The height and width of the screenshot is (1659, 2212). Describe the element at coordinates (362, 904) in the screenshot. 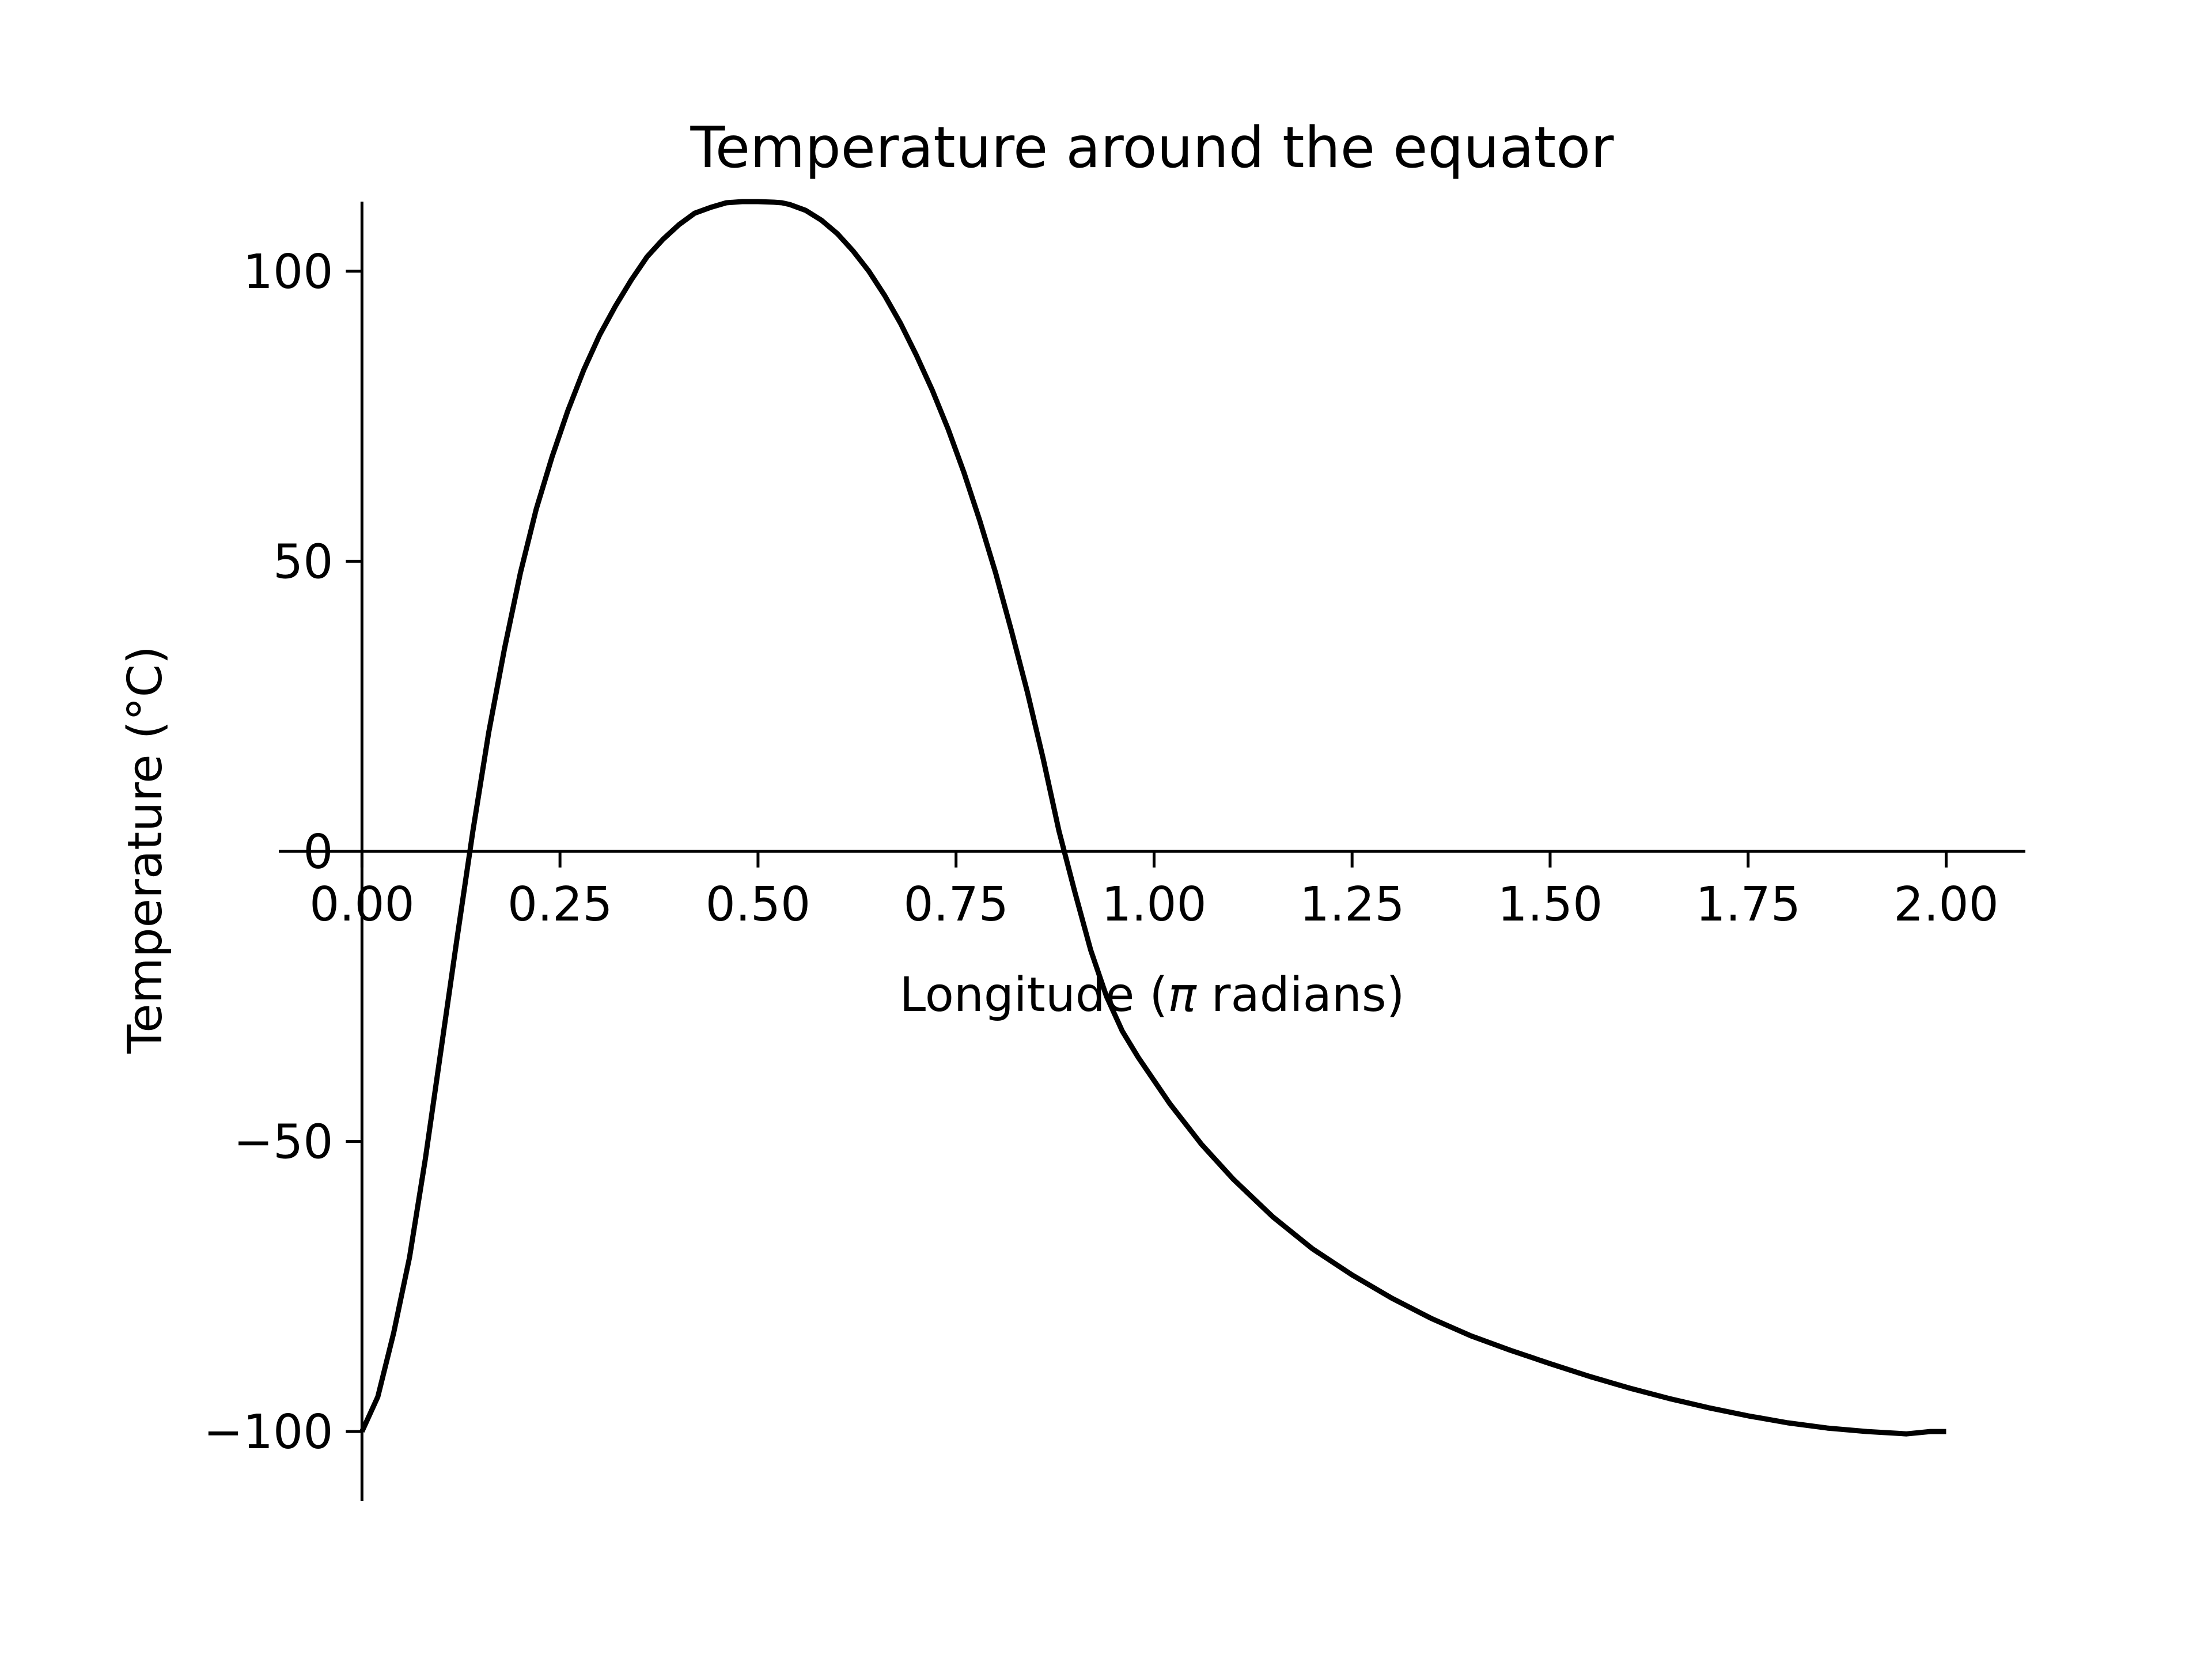

I see `x-tick-label: 0.00` at that location.